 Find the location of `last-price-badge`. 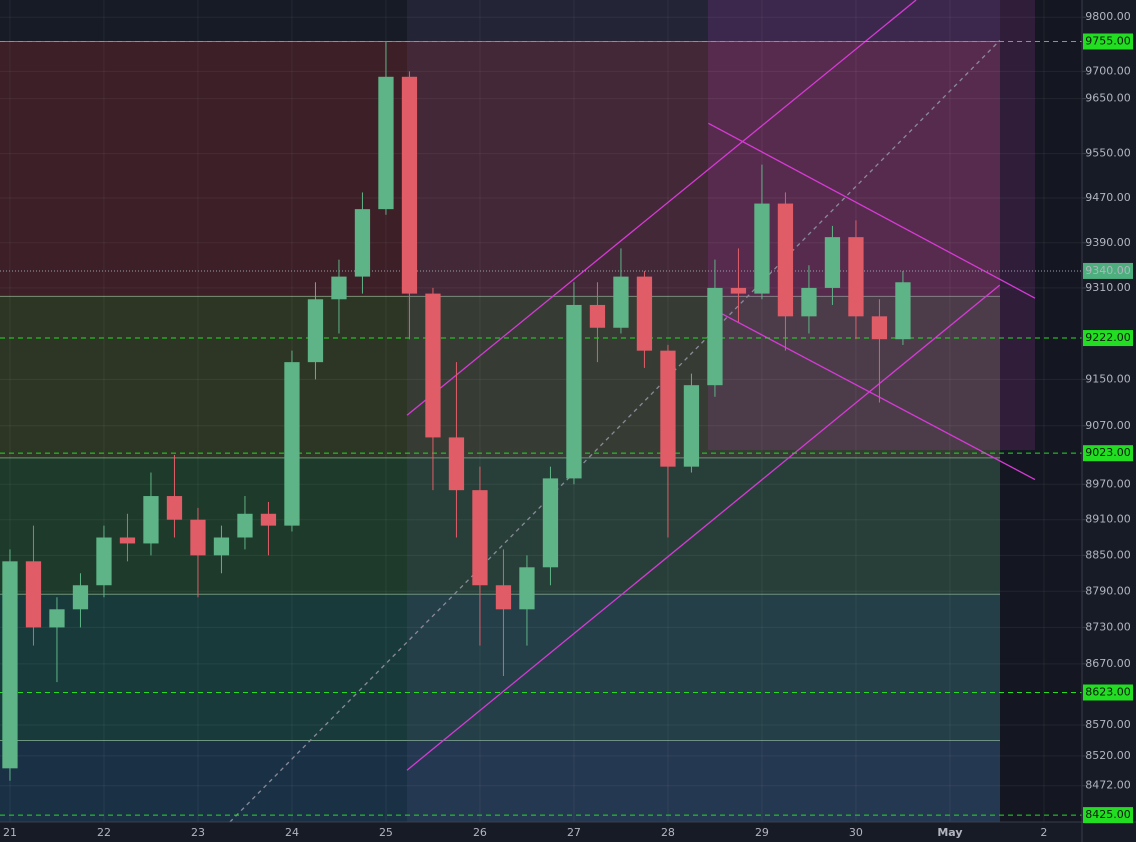

last-price-badge is located at coordinates (1108, 270).